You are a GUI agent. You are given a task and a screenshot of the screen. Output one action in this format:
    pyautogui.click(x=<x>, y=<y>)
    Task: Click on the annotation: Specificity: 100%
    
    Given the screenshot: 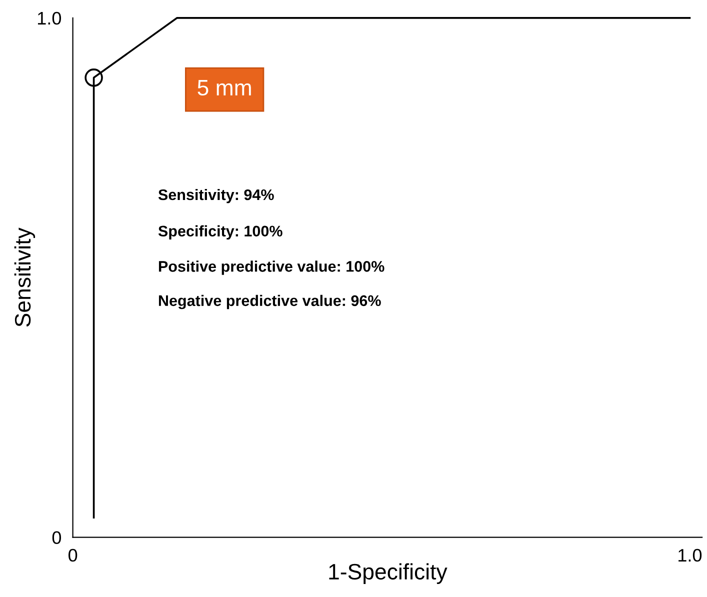 What is the action you would take?
    pyautogui.click(x=220, y=232)
    